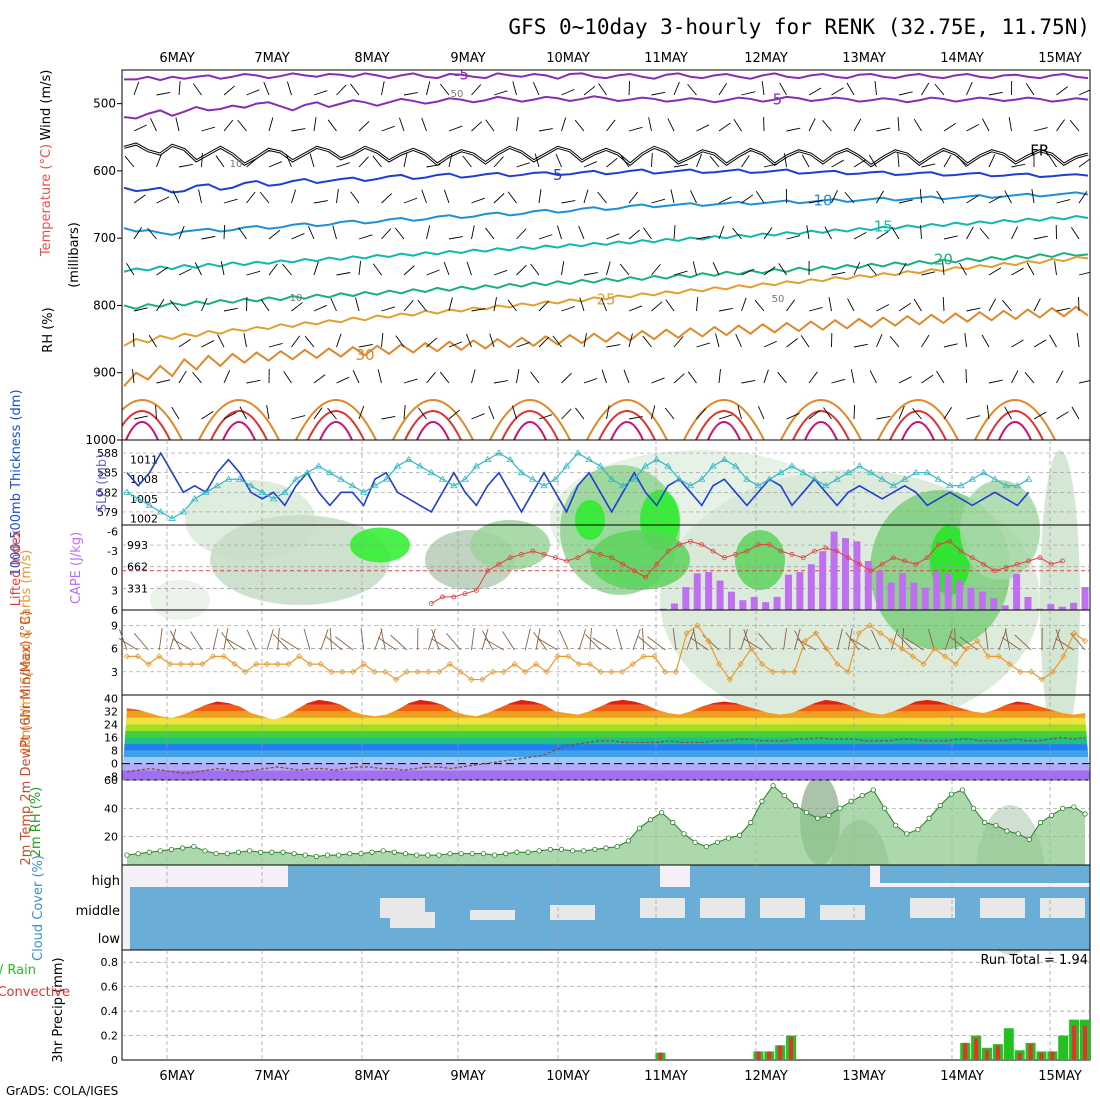 This screenshot has width=1100, height=1100. Describe the element at coordinates (26, 652) in the screenshot. I see `wind10m-axis-label: 10m Wind Speed & Barbs (m/s)` at that location.